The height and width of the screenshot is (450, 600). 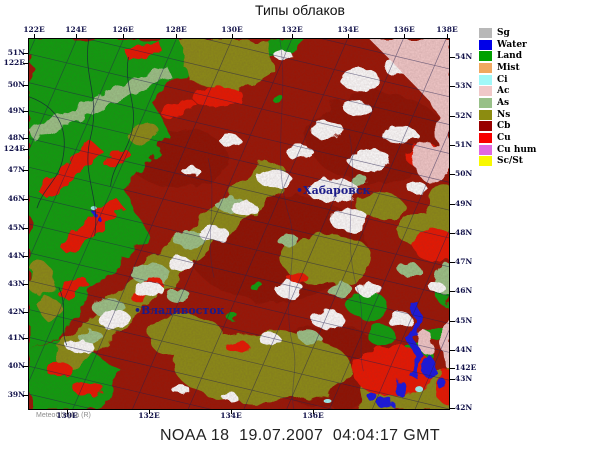 What do you see at coordinates (34, 29) in the screenshot?
I see `axis-label-top: 122E` at bounding box center [34, 29].